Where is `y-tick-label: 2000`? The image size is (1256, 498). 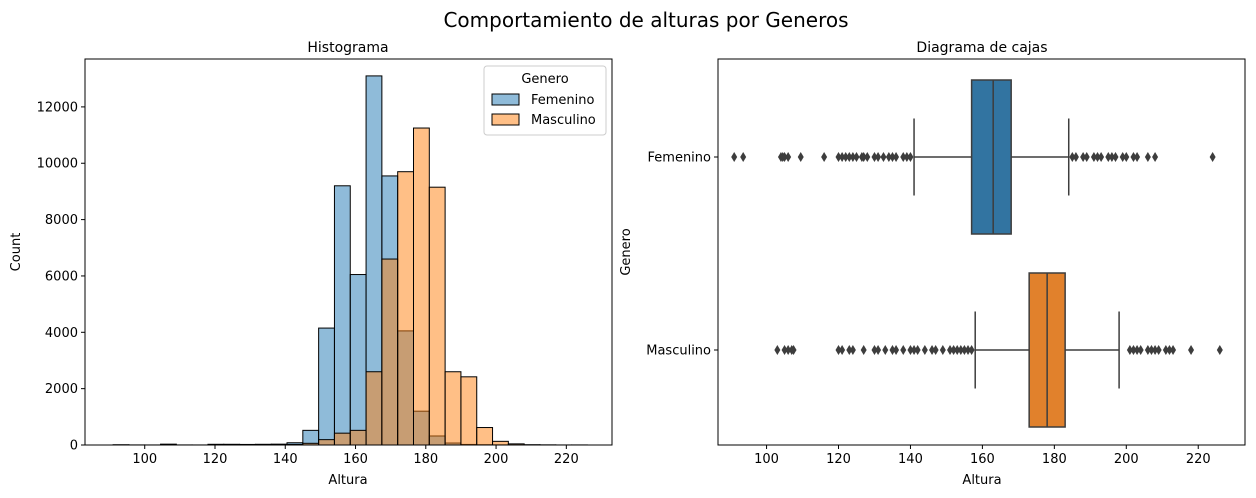 y-tick-label: 2000 is located at coordinates (61, 389).